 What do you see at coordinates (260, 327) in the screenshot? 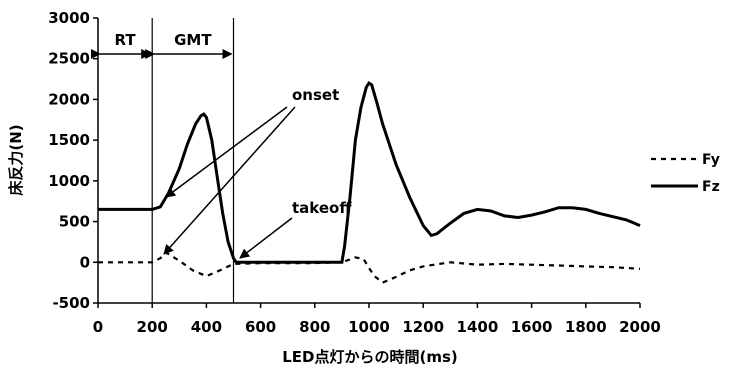
I see `x-tick-label: 600` at bounding box center [260, 327].